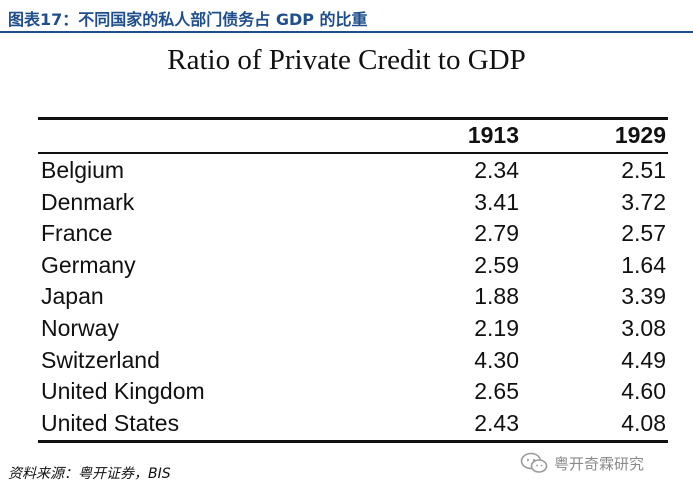 The height and width of the screenshot is (491, 693). What do you see at coordinates (643, 359) in the screenshot?
I see `value-1929: 4.49` at bounding box center [643, 359].